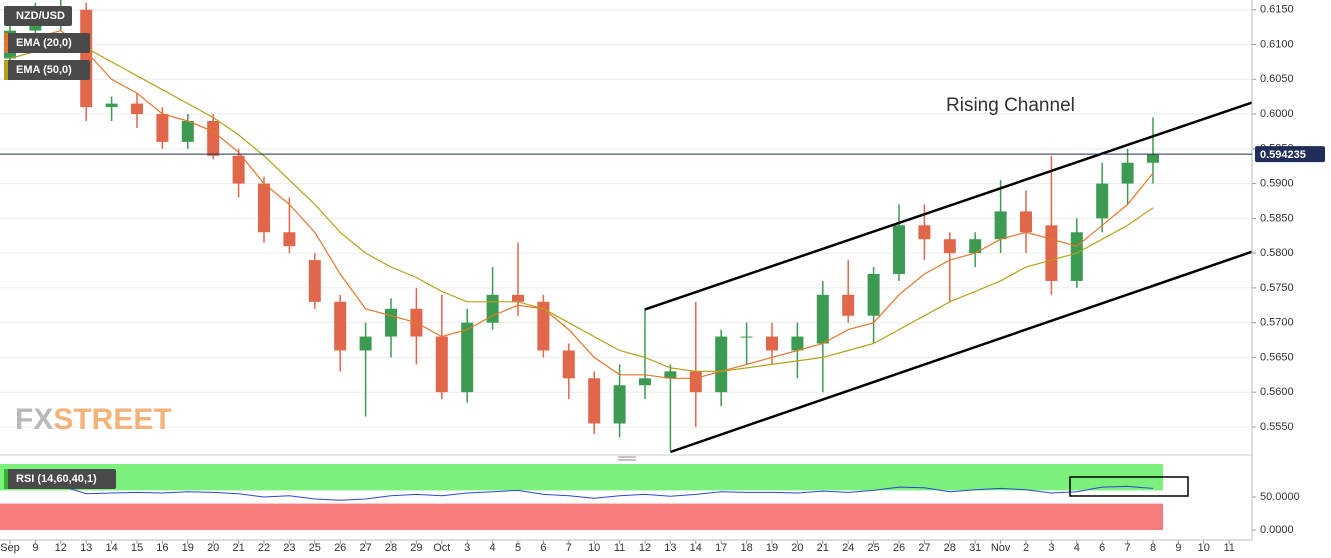 The width and height of the screenshot is (1331, 558). Describe the element at coordinates (1277, 10) in the screenshot. I see `y-tick-label: 0.6150` at that location.